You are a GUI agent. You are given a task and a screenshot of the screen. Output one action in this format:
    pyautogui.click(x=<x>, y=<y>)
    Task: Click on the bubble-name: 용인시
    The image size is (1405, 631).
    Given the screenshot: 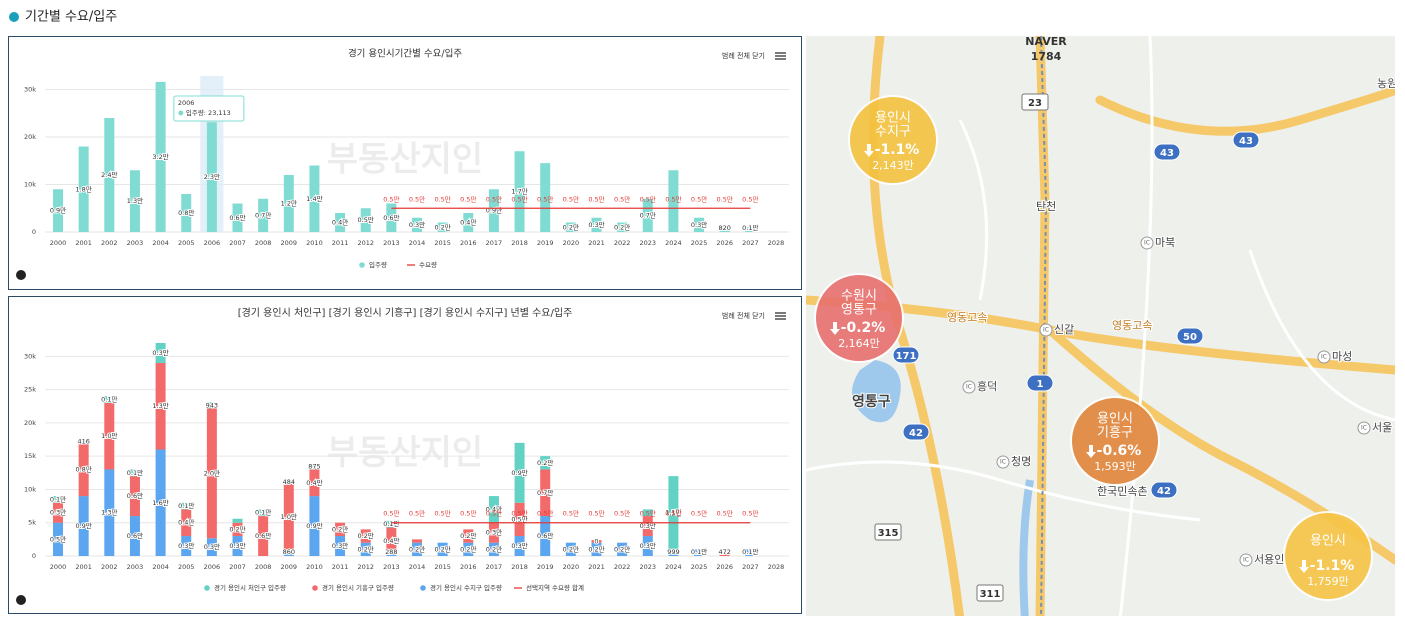 What is the action you would take?
    pyautogui.click(x=1328, y=541)
    